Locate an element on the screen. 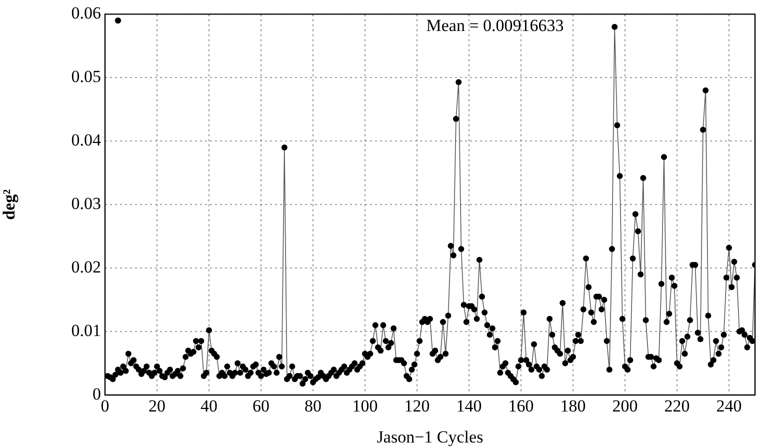  x-tick-label: 80 is located at coordinates (313, 406).